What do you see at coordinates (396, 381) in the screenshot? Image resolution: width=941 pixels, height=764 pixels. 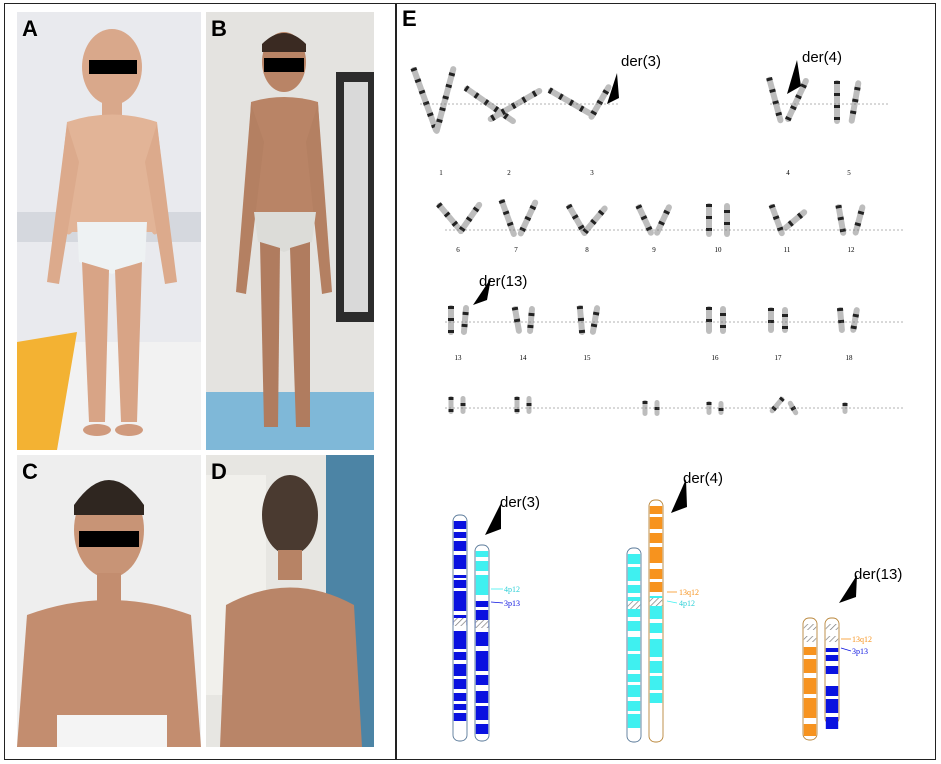 I see `panel-divider` at bounding box center [396, 381].